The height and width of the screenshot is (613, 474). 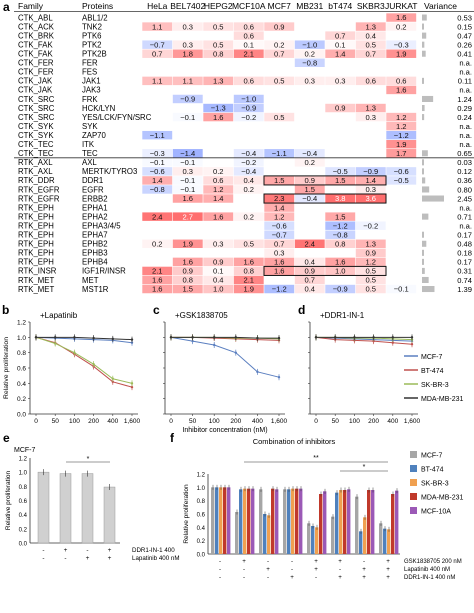 What do you see at coordinates (92, 35) in the screenshot?
I see `heatmap-protein-label: PTK6` at bounding box center [92, 35].